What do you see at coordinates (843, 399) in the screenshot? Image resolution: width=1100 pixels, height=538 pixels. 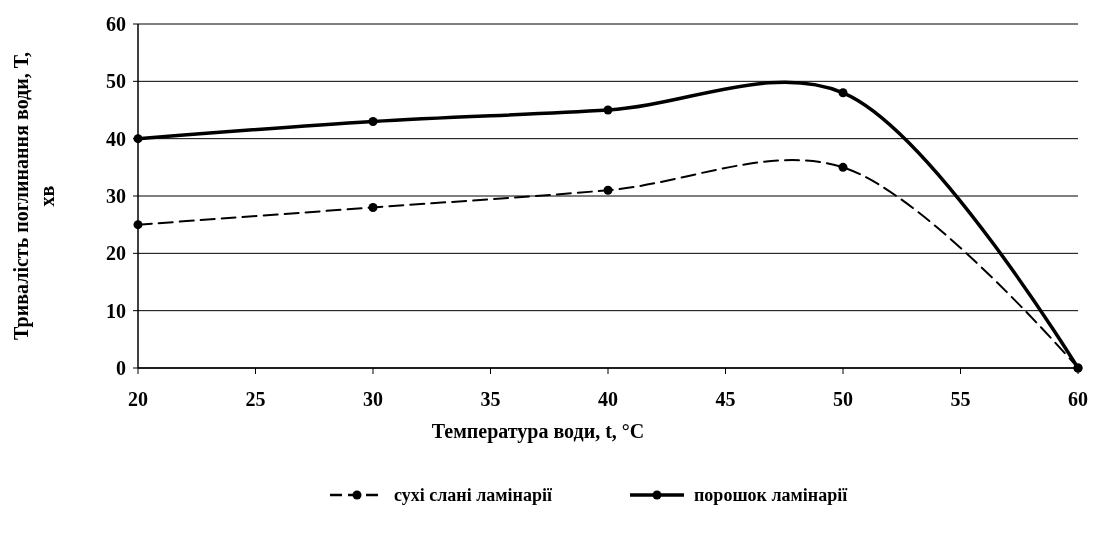 I see `x-tick-label: 50` at bounding box center [843, 399].